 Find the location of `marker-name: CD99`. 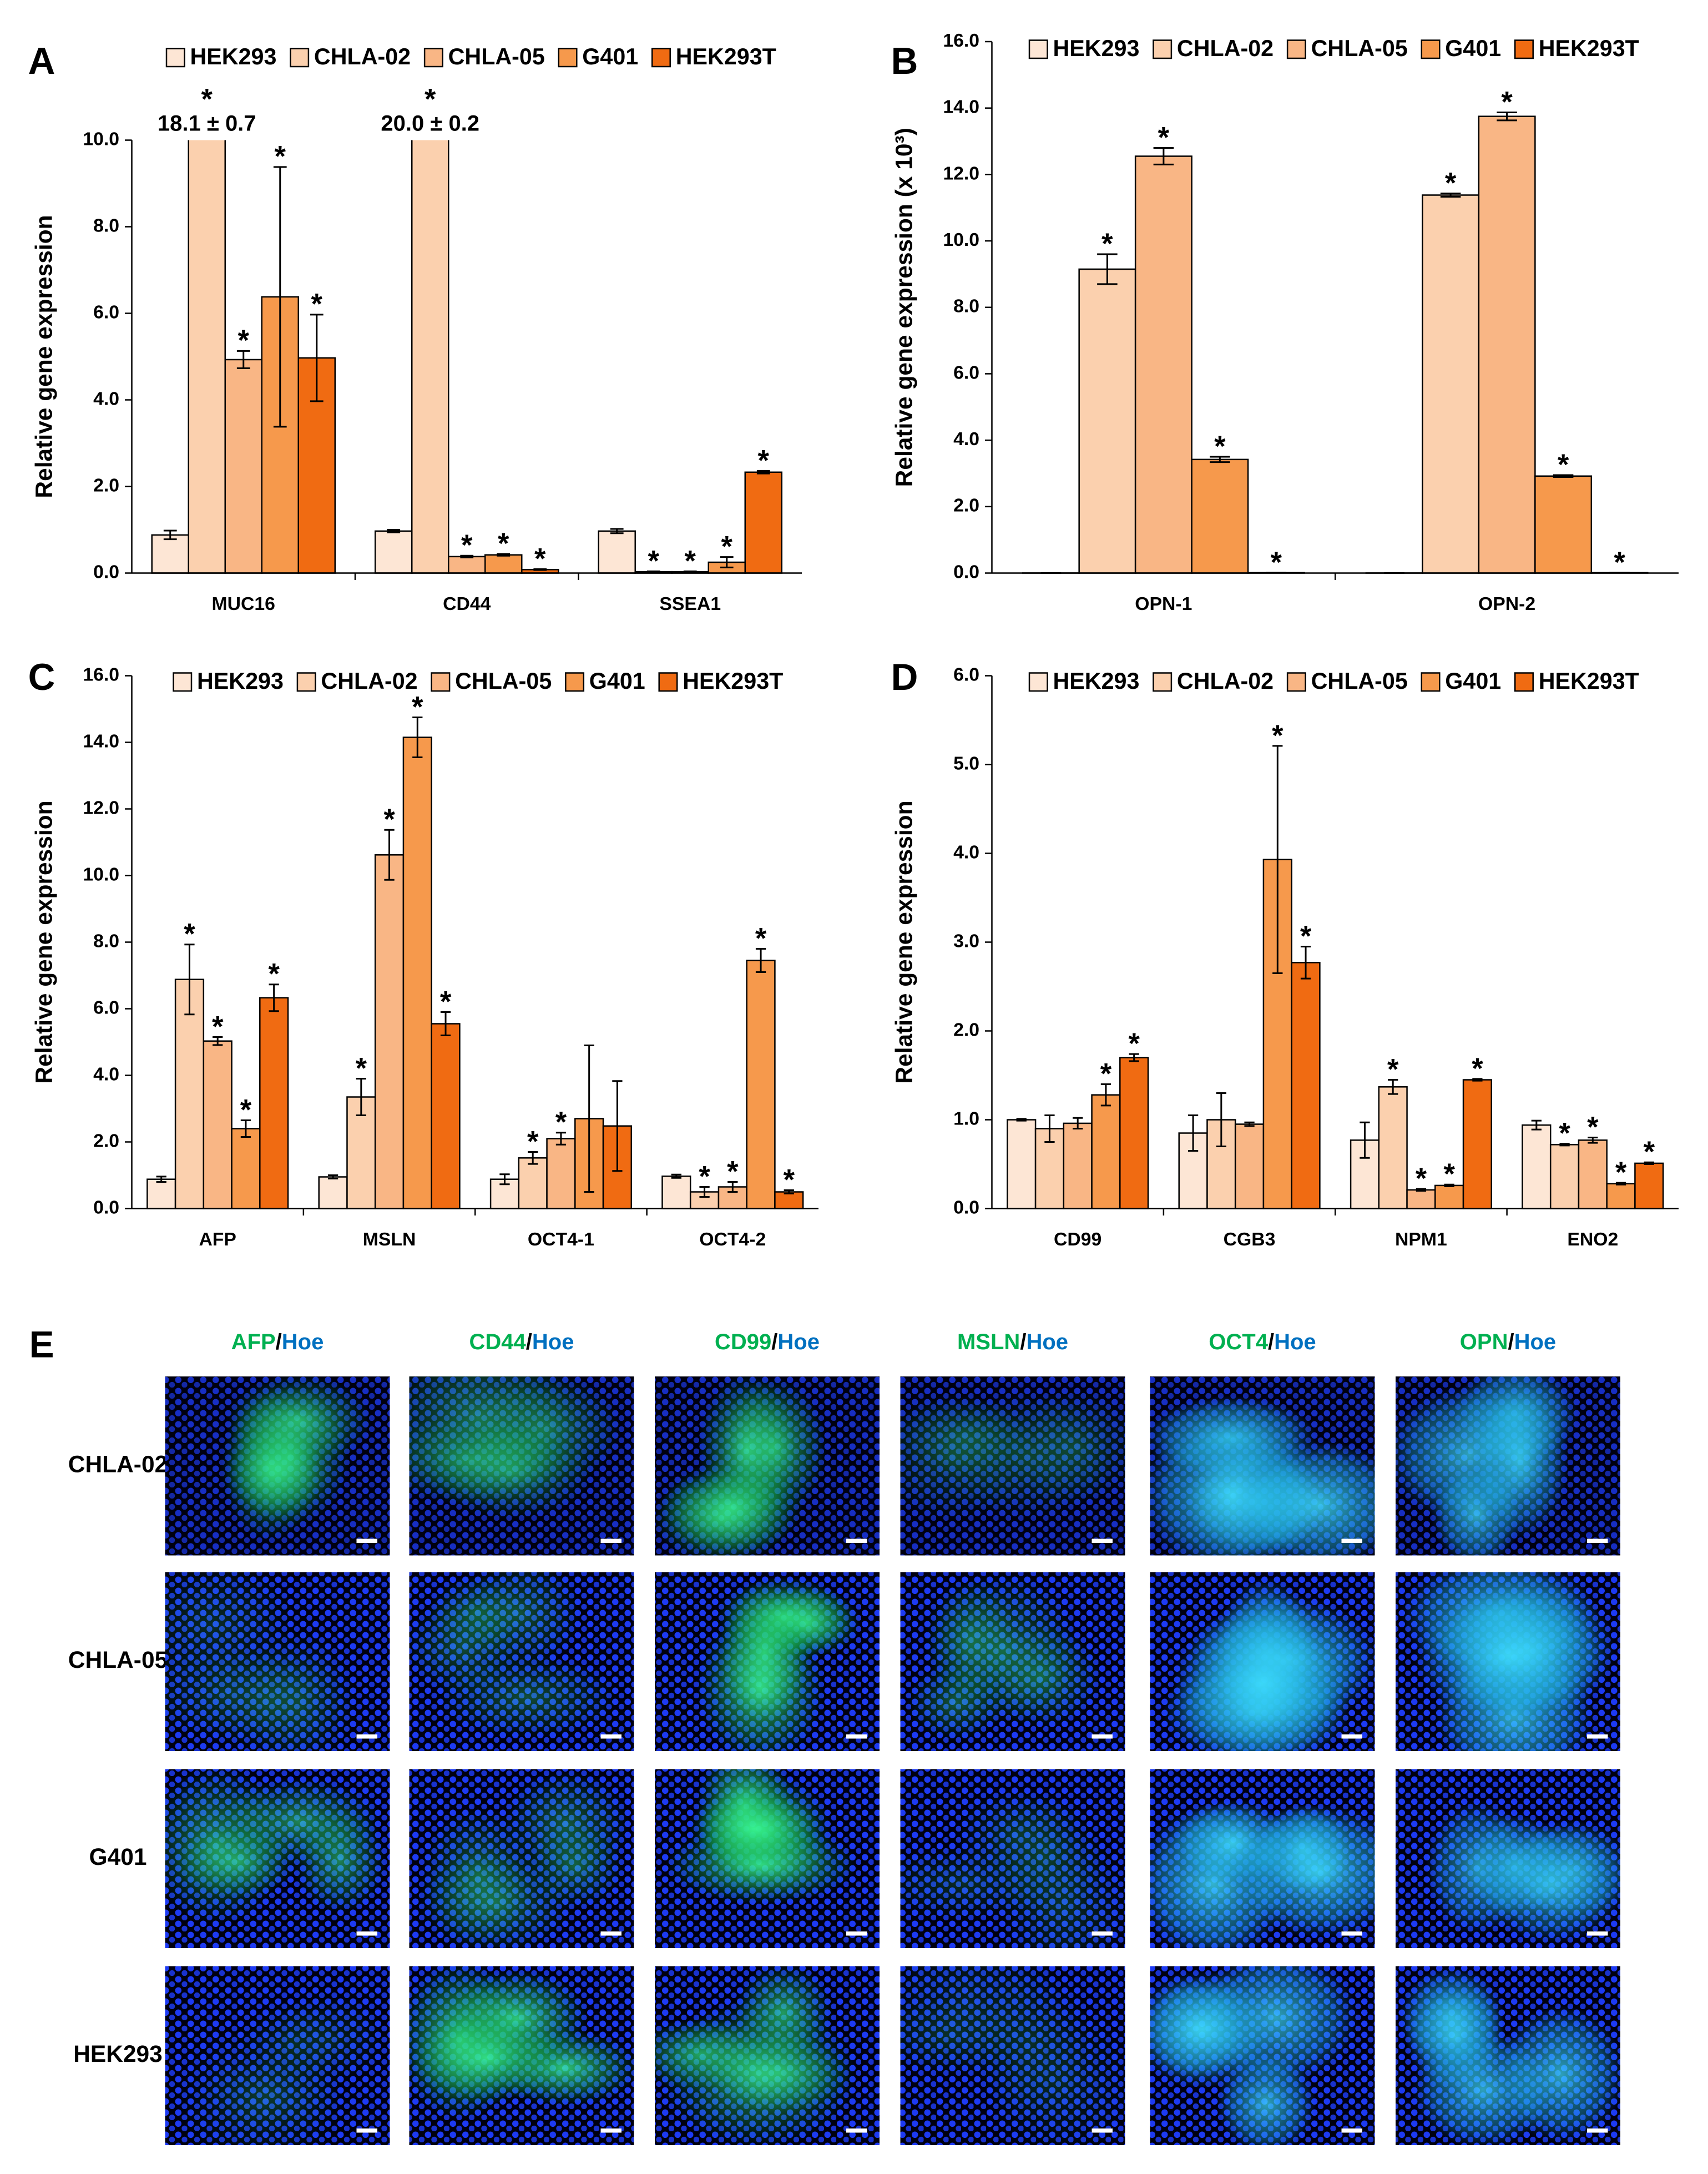

marker-name: CD99 is located at coordinates (743, 1342).